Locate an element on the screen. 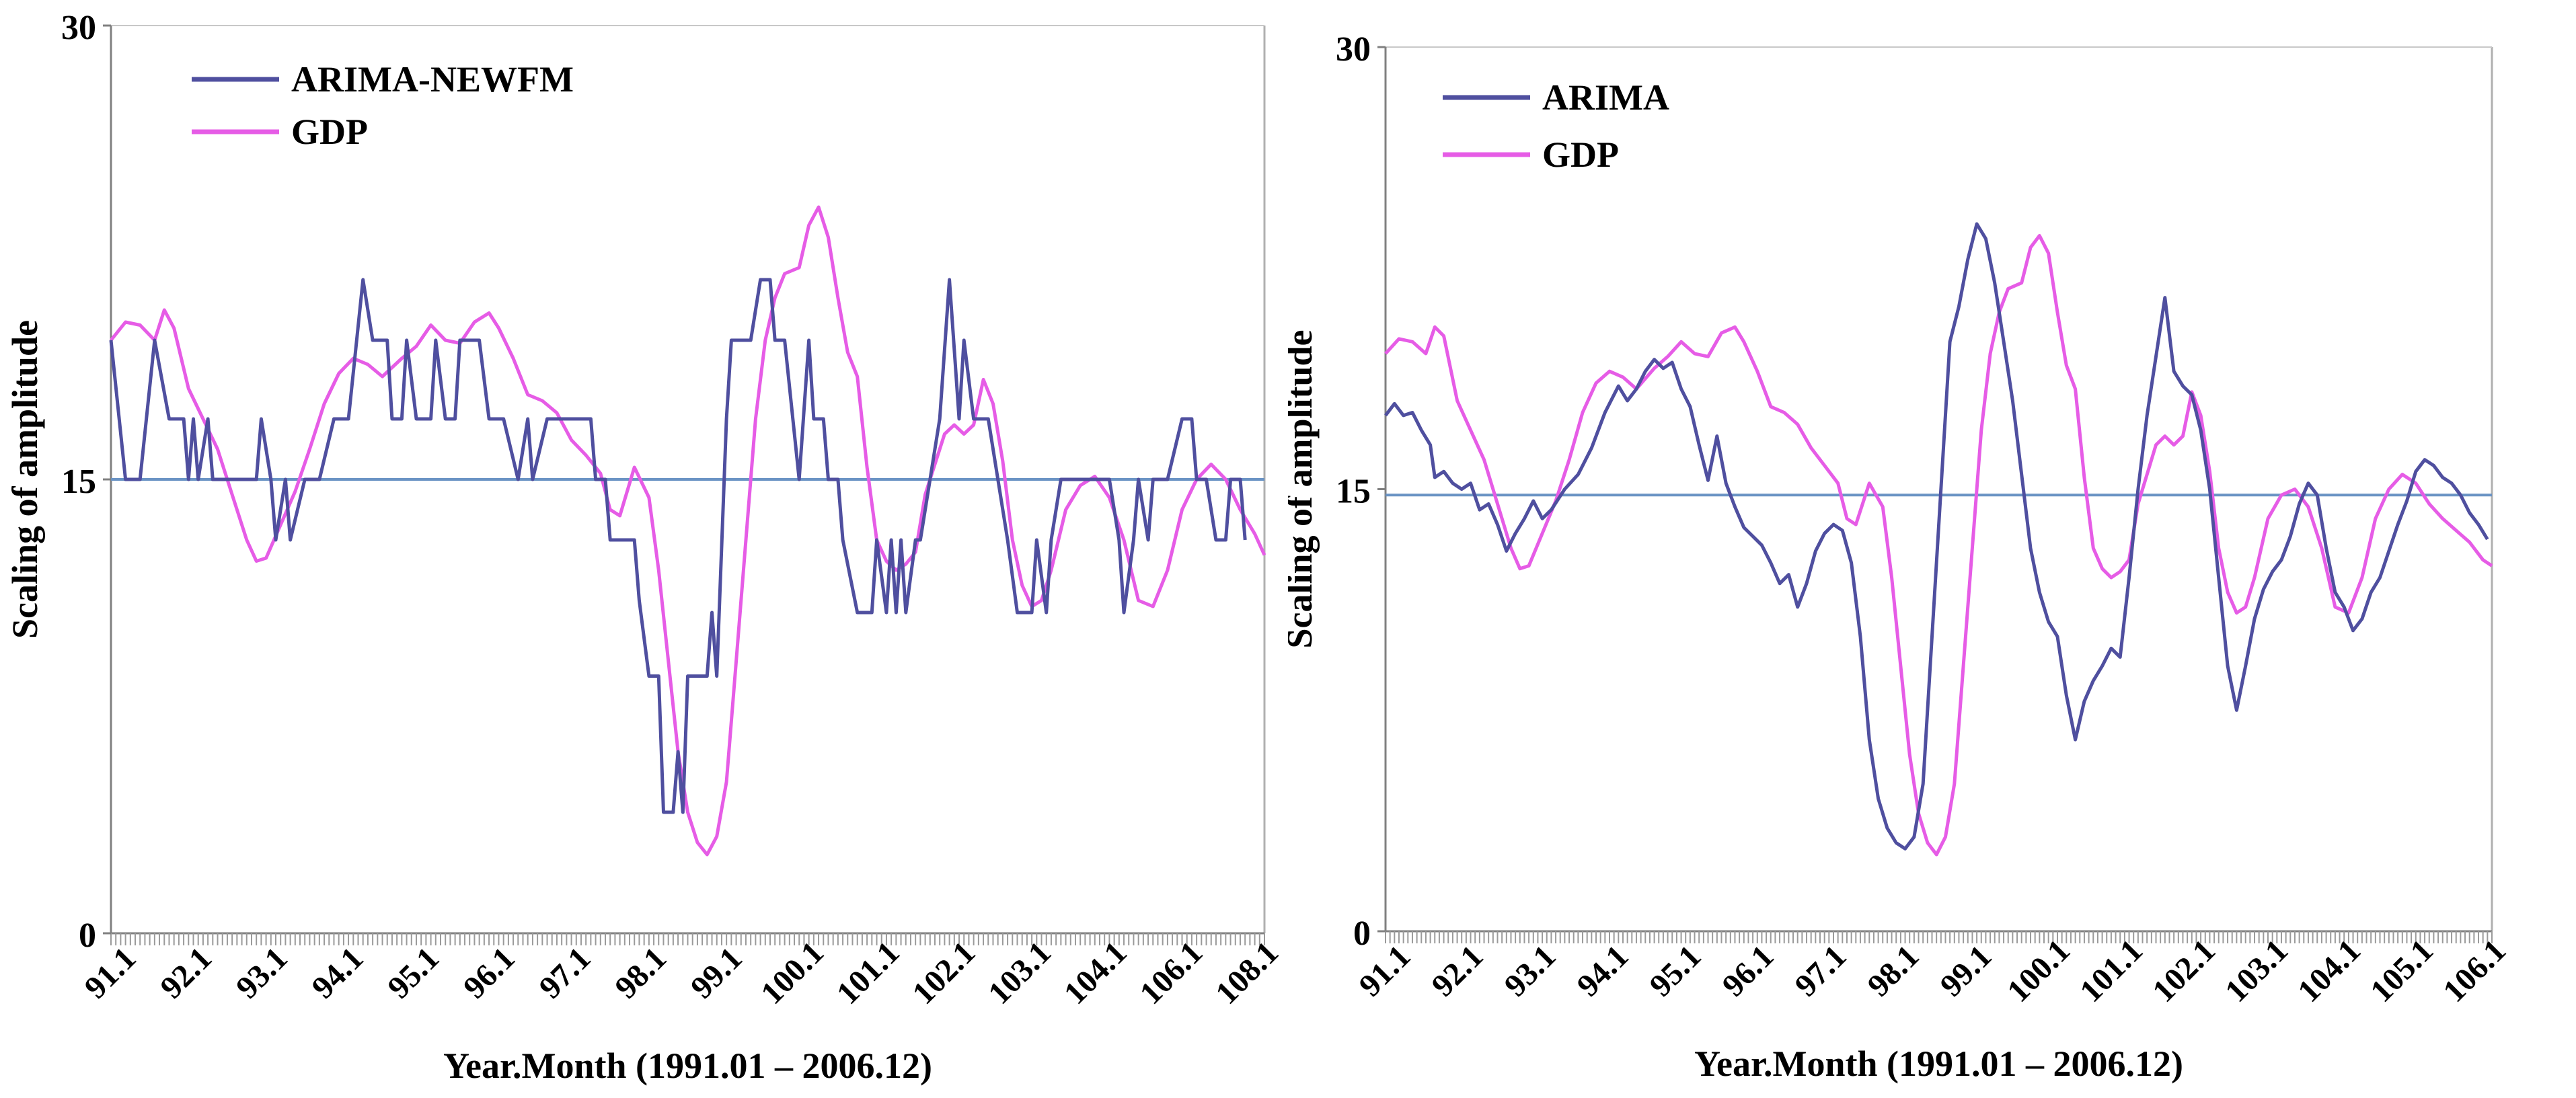 Image resolution: width=2576 pixels, height=1098 pixels. legend-label-arima-newfm: ARIMA-NEWFM is located at coordinates (432, 79).